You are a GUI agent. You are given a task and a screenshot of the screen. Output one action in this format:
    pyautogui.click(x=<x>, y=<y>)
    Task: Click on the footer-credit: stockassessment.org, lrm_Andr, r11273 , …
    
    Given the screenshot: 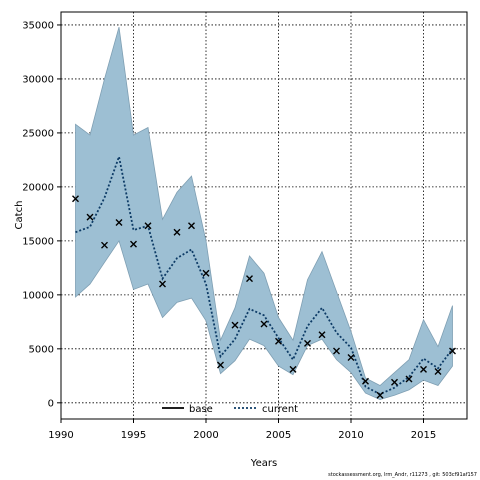 What is the action you would take?
    pyautogui.click(x=402, y=475)
    